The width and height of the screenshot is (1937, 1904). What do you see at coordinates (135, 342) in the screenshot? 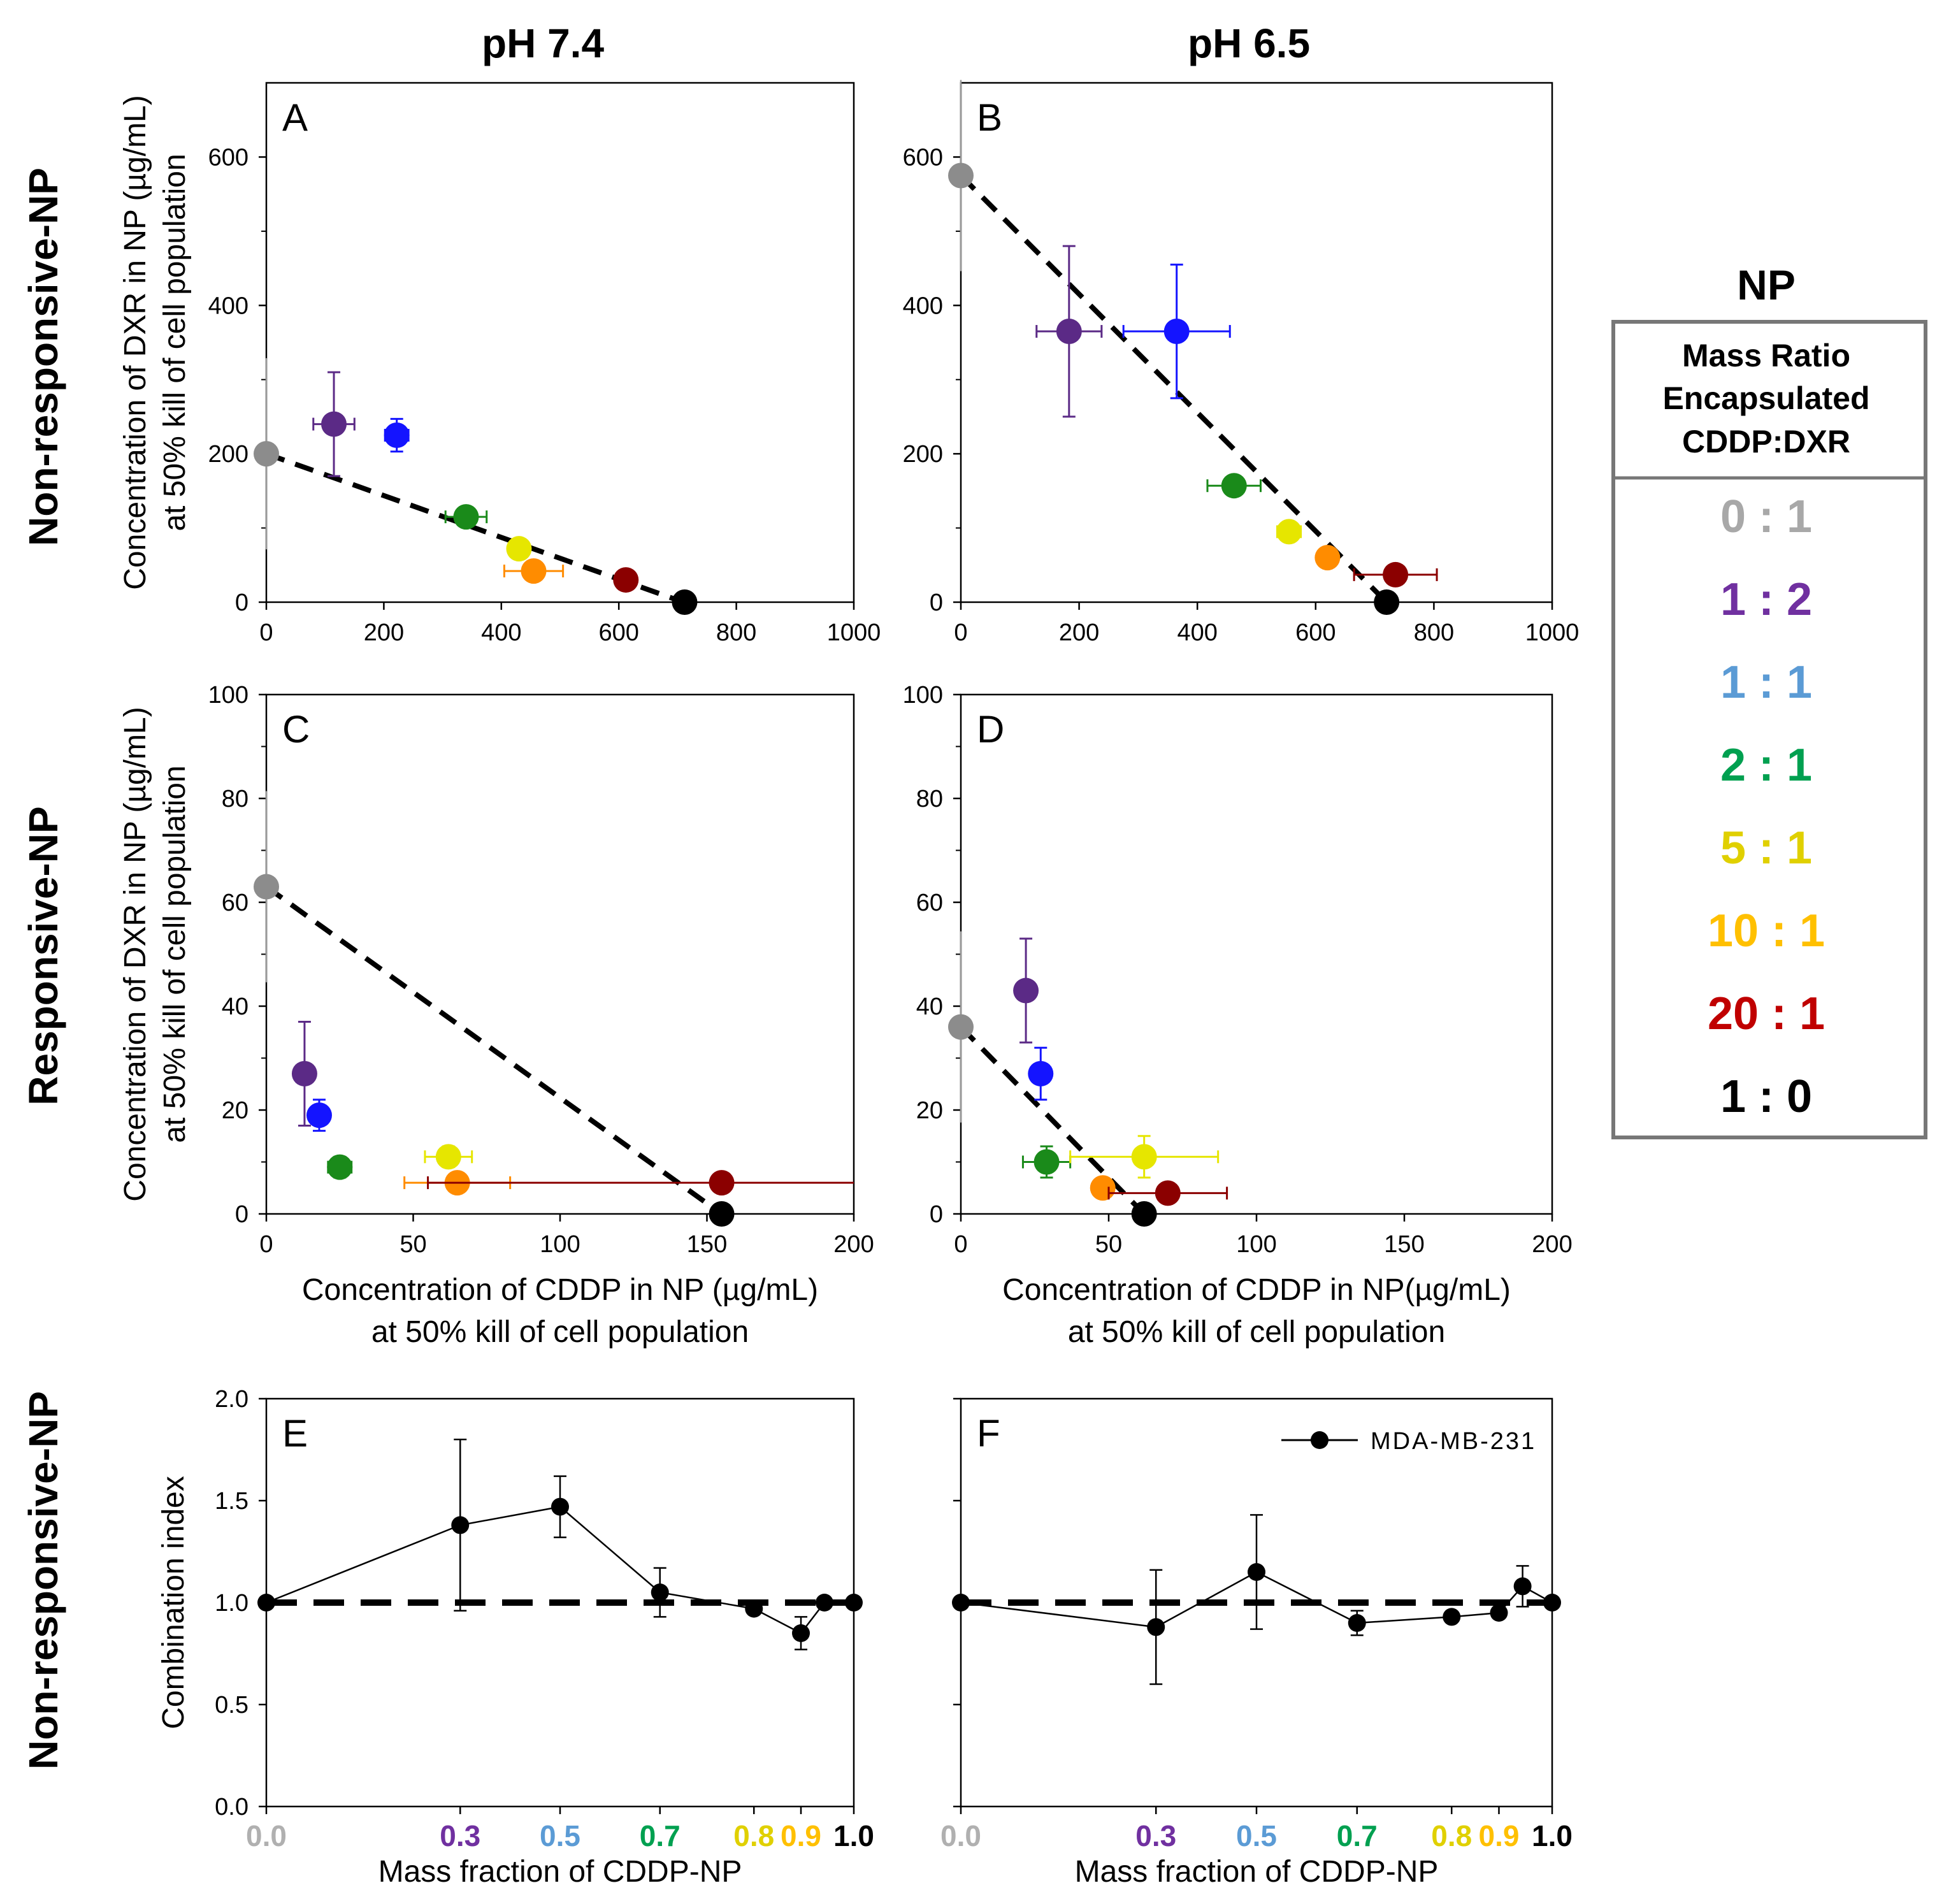
I see `y-axis-title-line: Concentration of DXR in NP (µg/mL)` at bounding box center [135, 342].